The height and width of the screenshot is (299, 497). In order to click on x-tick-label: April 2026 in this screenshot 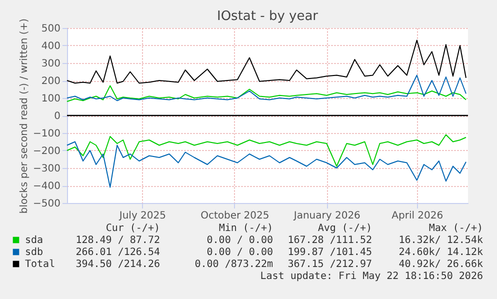, I will do `click(418, 216)`.